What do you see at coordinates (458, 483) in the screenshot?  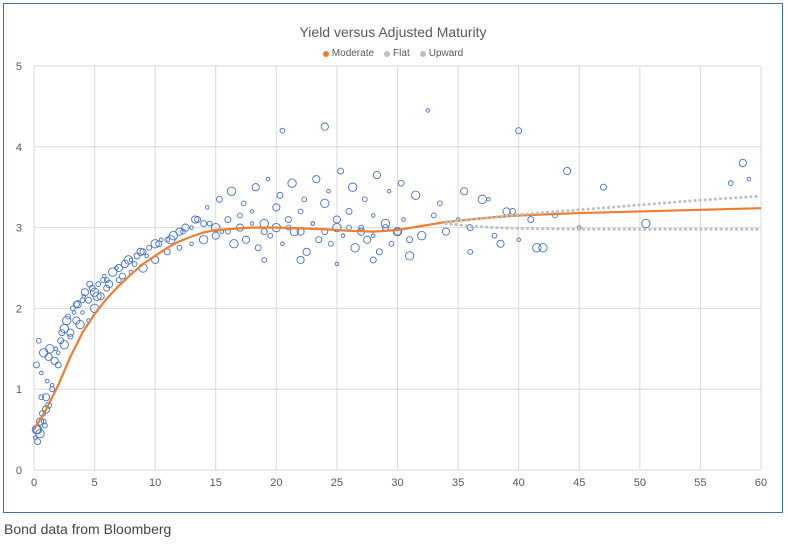 I see `x-tick-label: 35` at bounding box center [458, 483].